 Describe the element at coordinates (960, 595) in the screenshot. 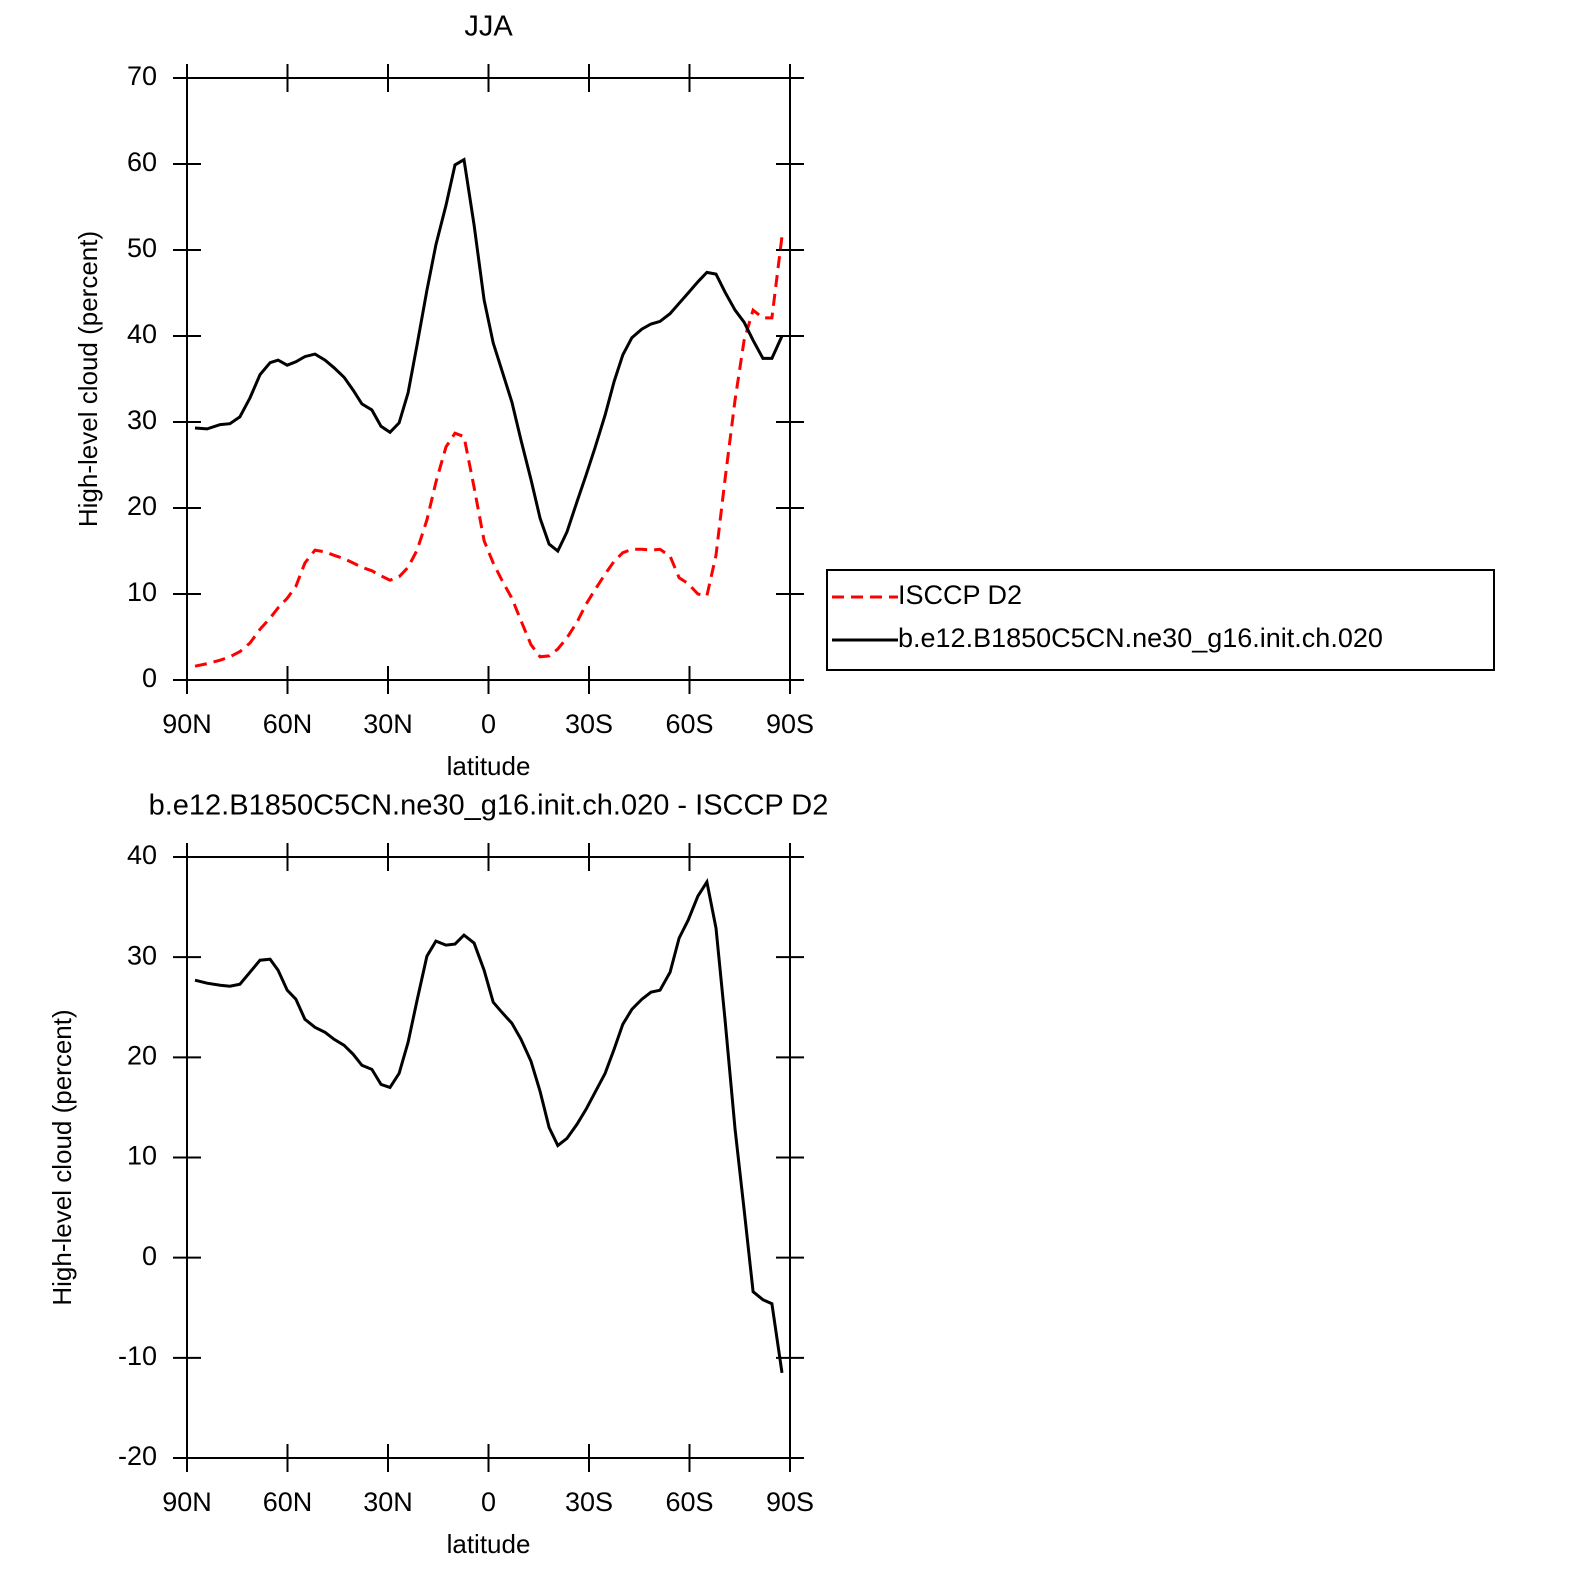

I see `legend-label: ISCCP D2` at that location.